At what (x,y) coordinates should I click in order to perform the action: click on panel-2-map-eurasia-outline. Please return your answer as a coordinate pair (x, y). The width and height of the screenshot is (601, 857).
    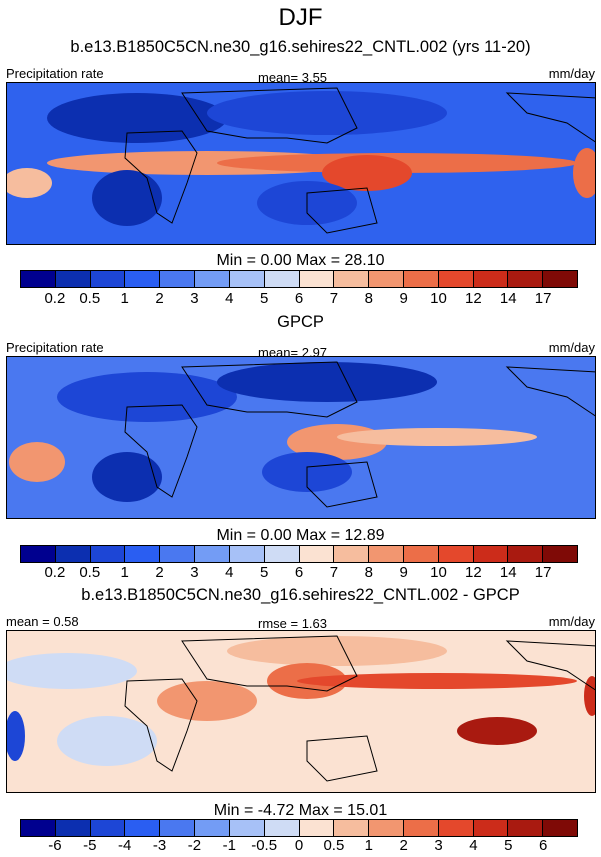
    Looking at the image, I should click on (269, 389).